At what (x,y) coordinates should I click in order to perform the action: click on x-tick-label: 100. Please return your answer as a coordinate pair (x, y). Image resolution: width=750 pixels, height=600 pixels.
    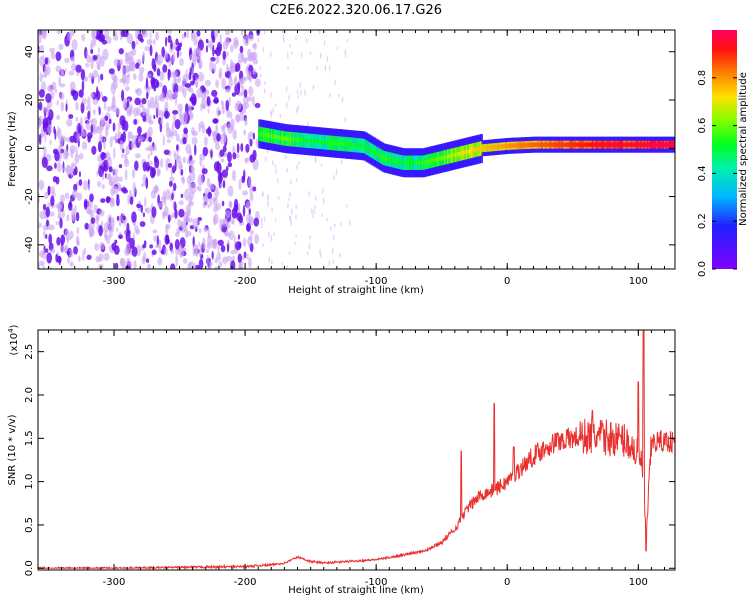
    Looking at the image, I should click on (638, 281).